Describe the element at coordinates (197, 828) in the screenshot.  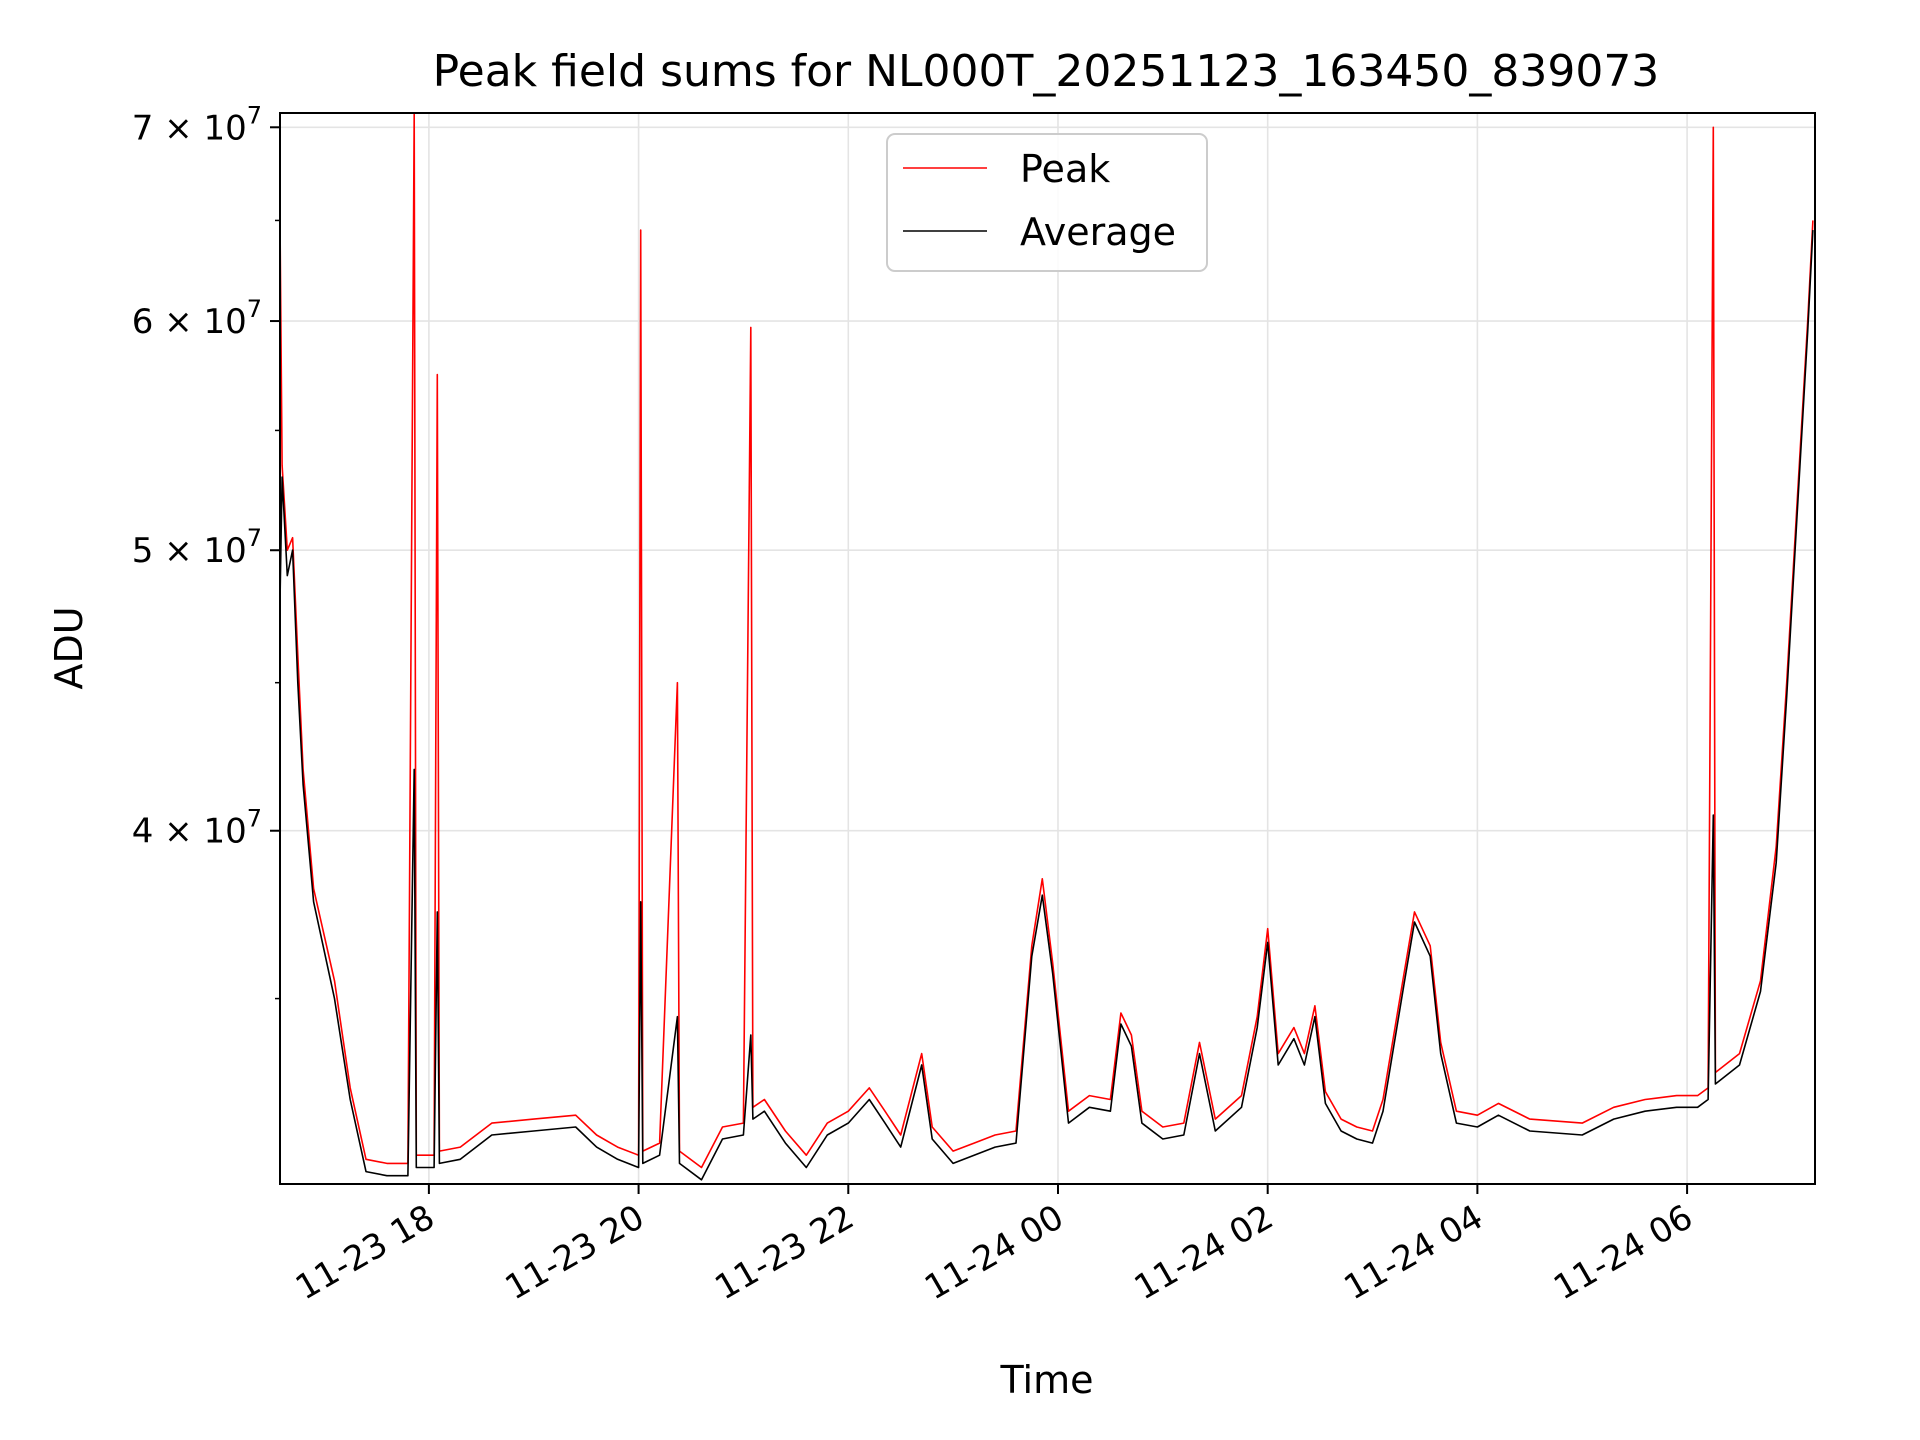
I see `y-tick-label: 4 × 107` at that location.